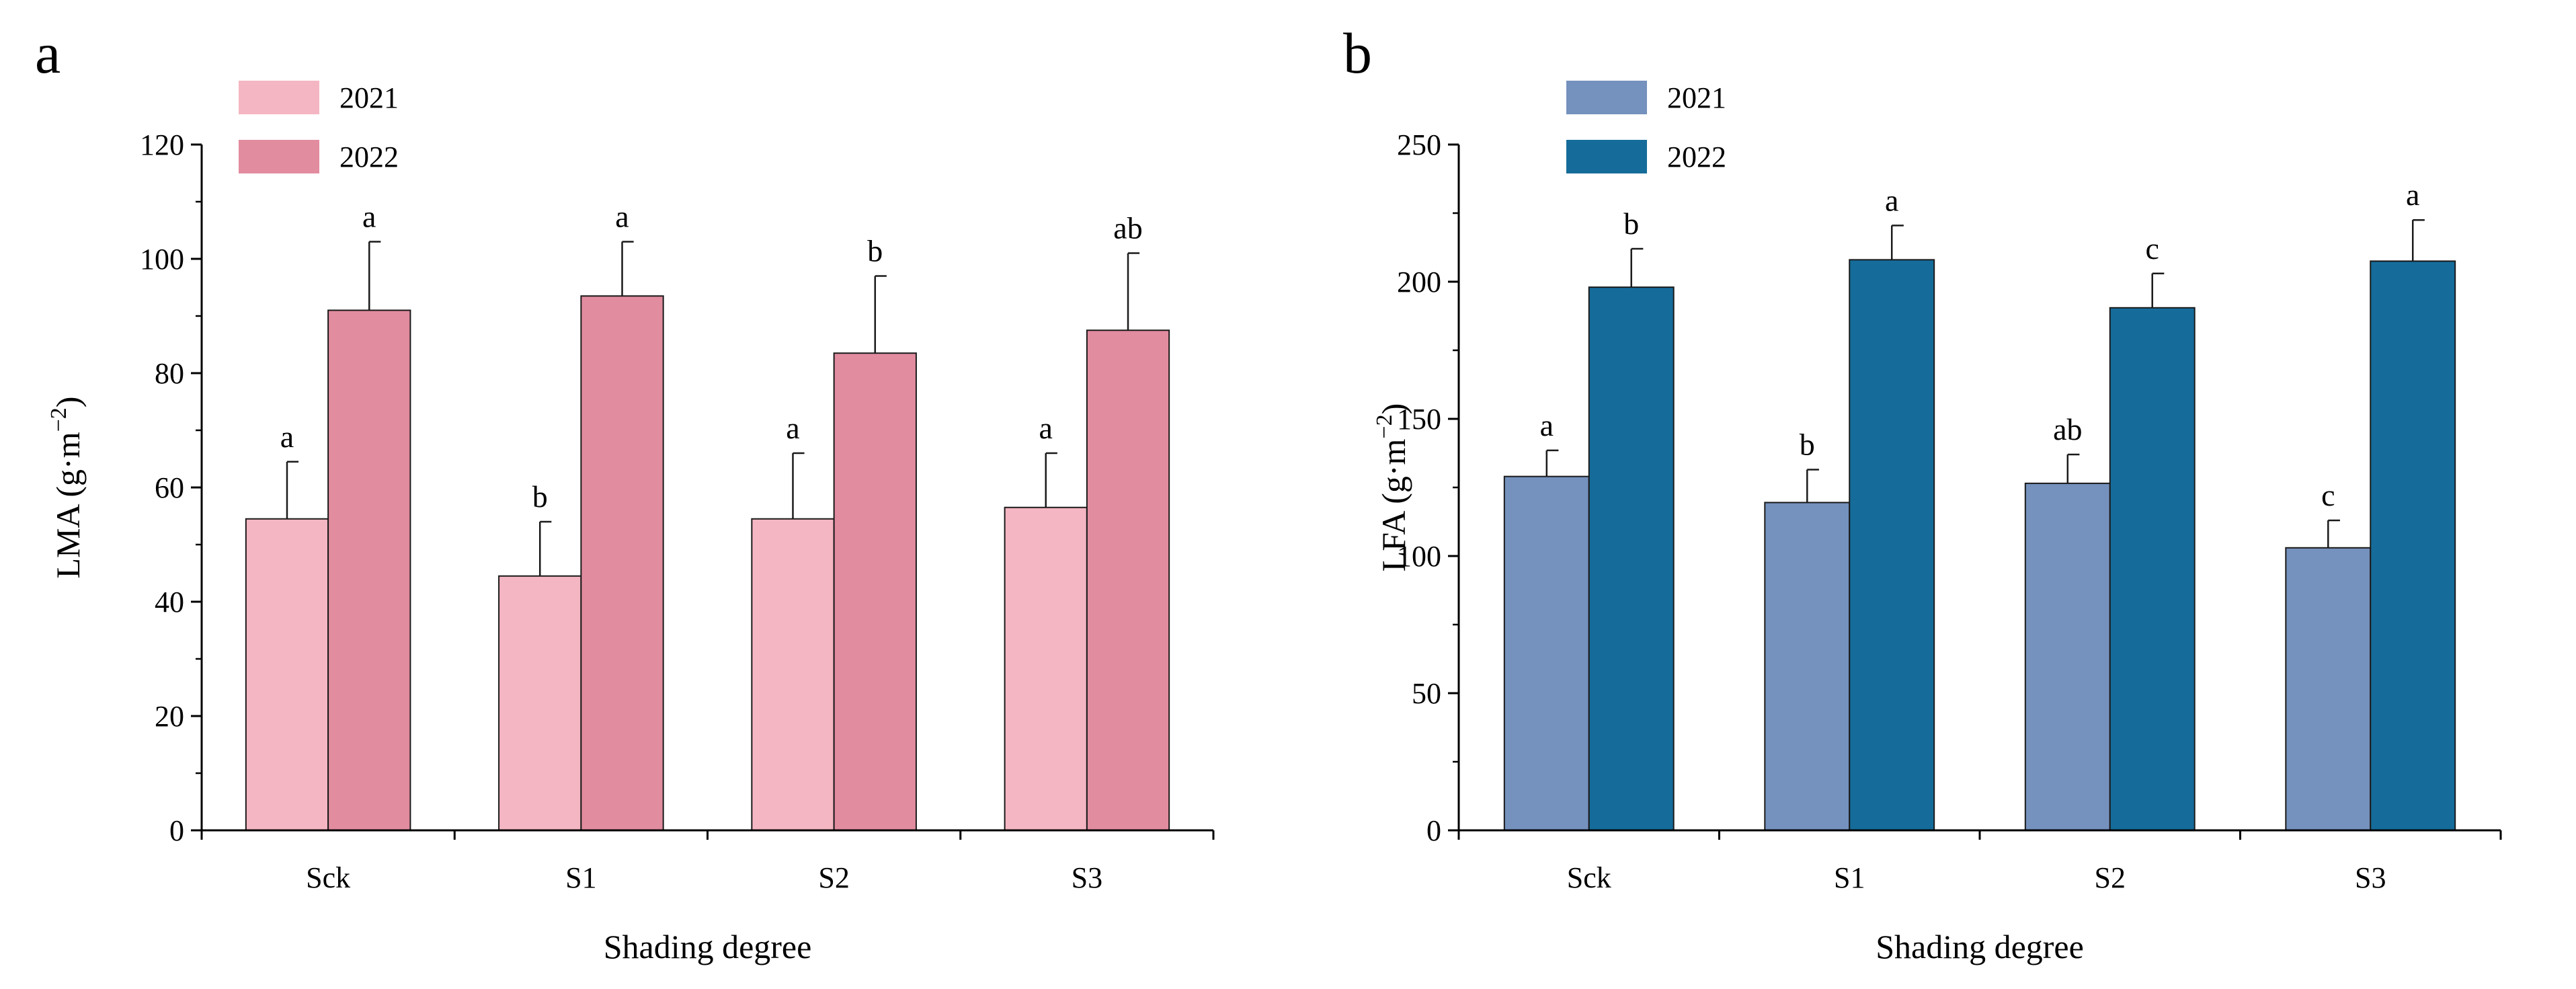 This screenshot has width=2576, height=989. Describe the element at coordinates (162, 144) in the screenshot. I see `y-tick-label: 120` at that location.